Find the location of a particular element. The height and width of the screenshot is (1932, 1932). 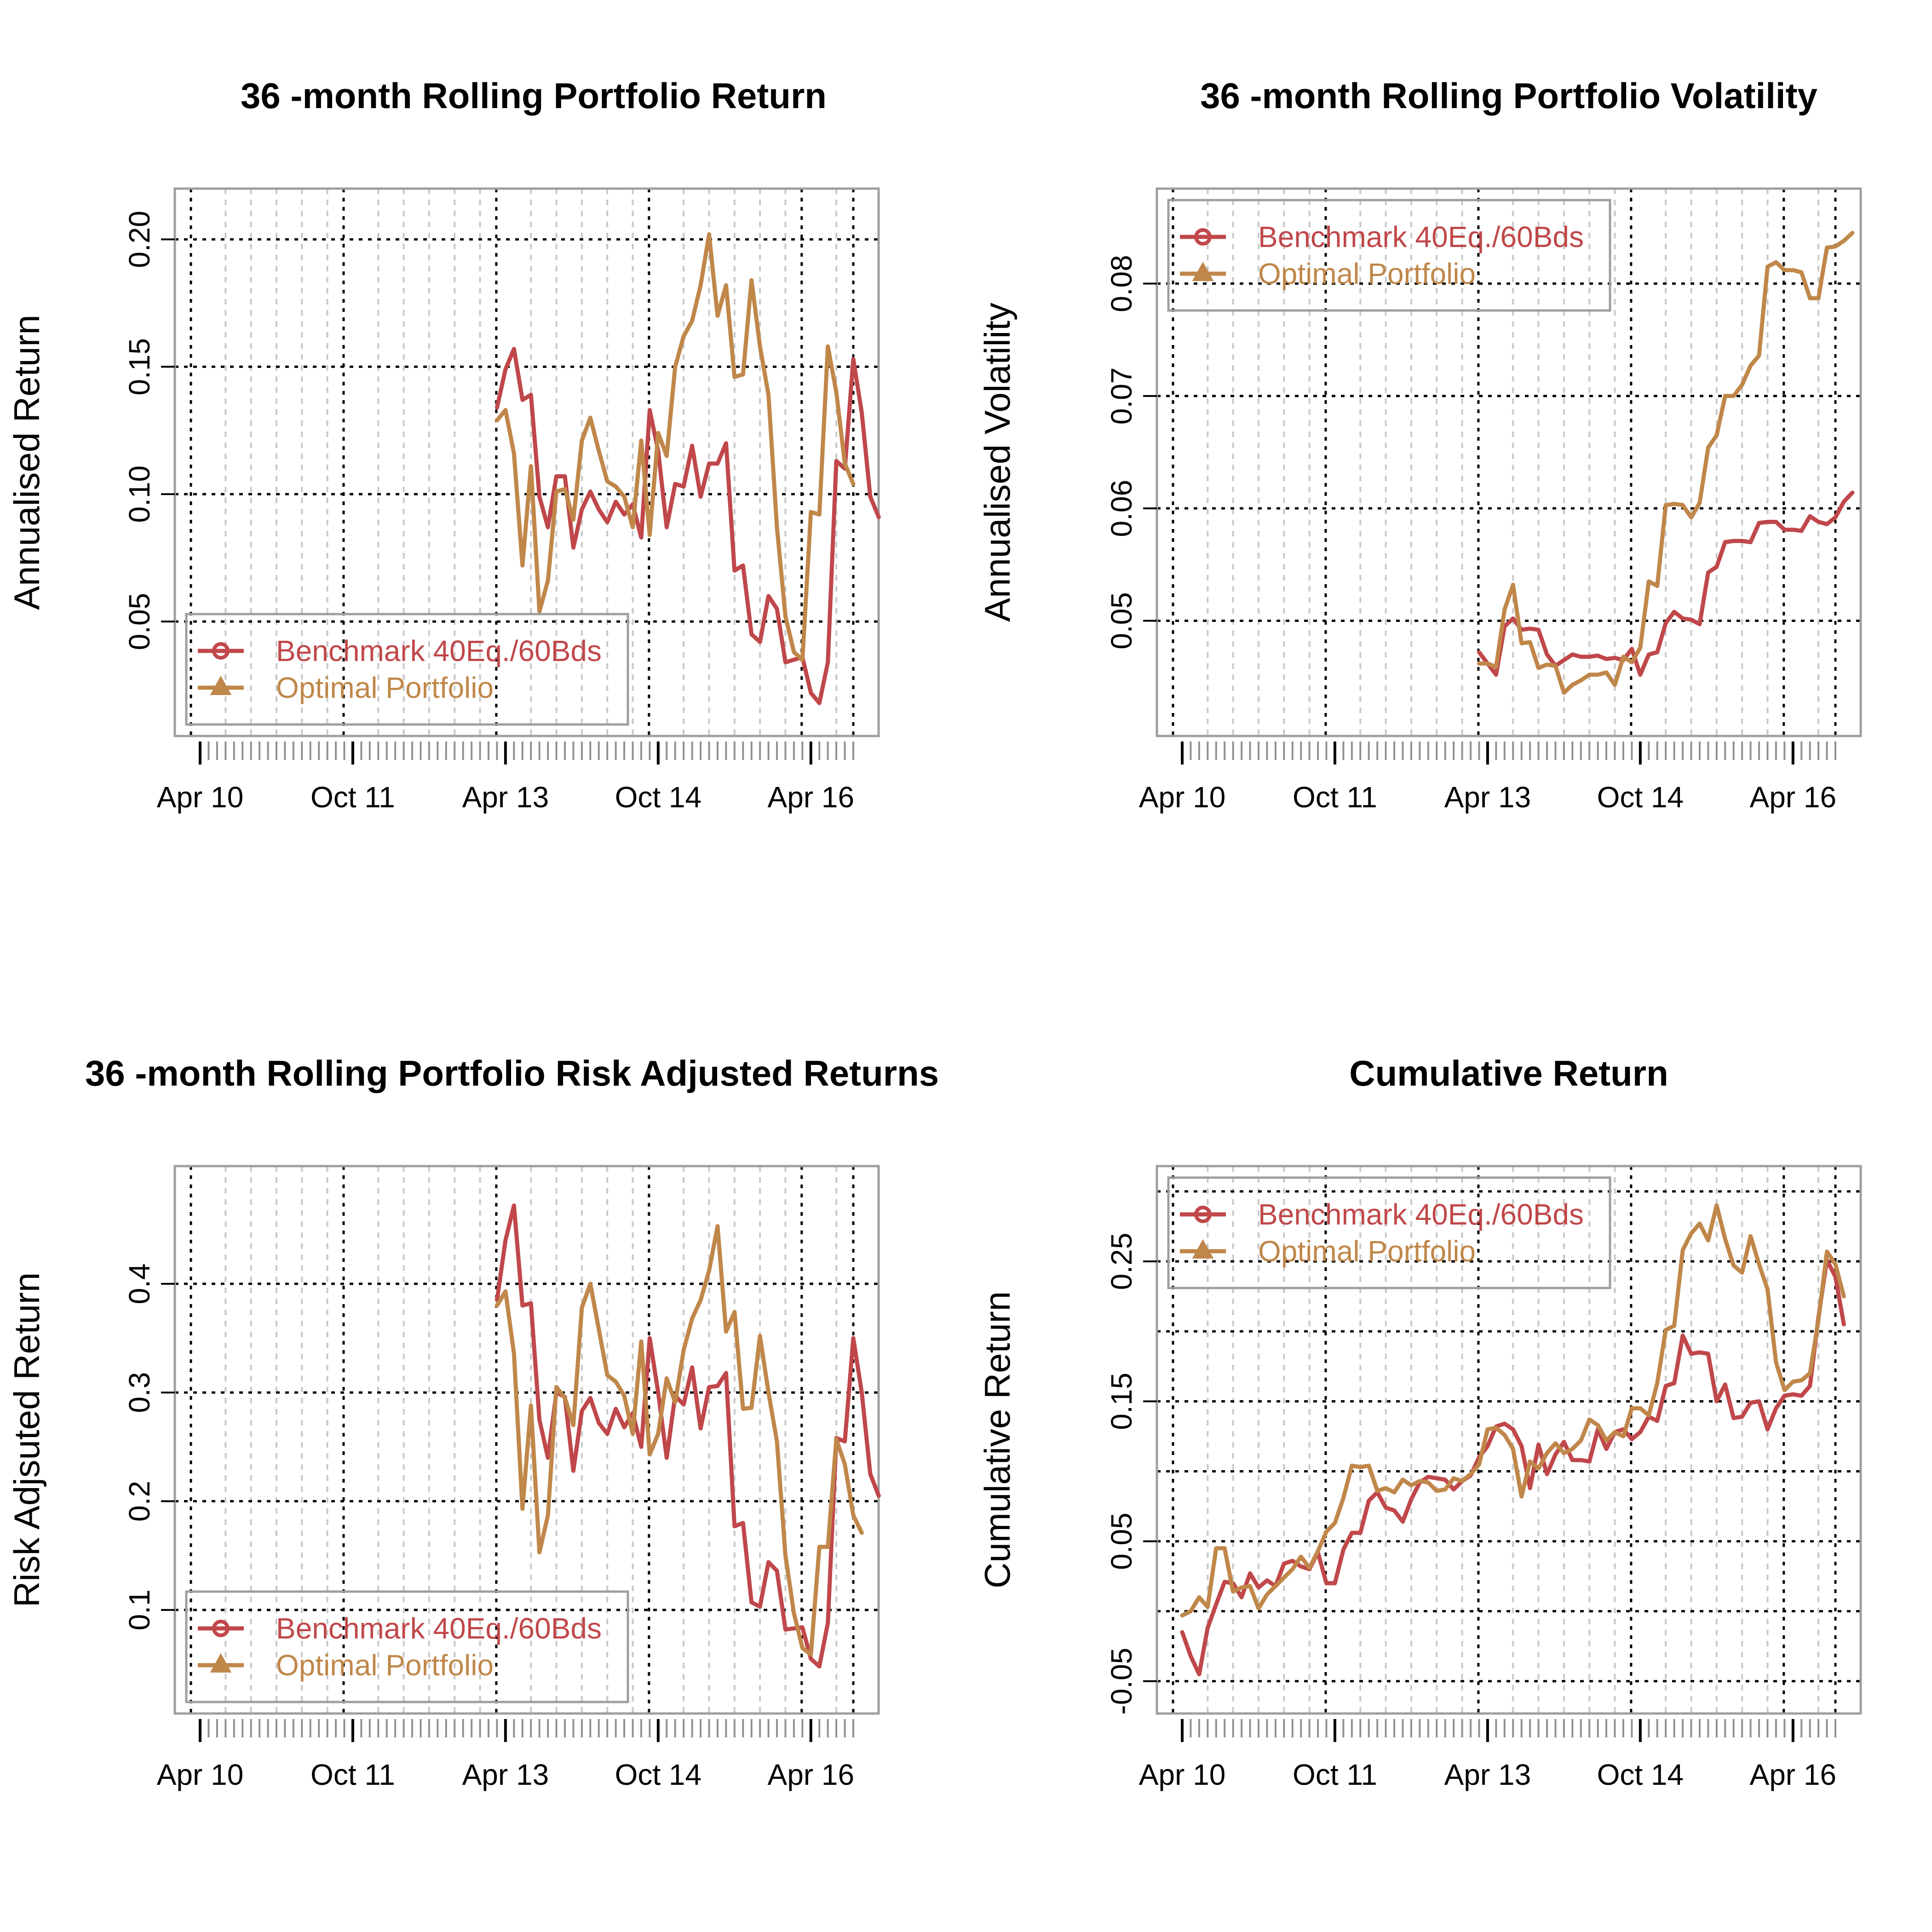

y-tick-label: 0.3 is located at coordinates (139, 1392).